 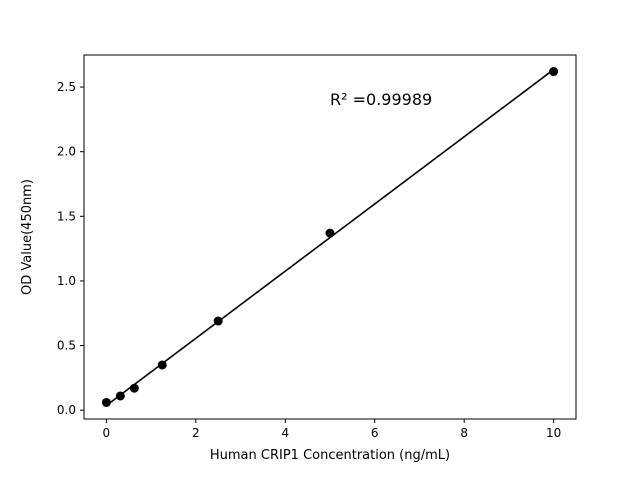 What do you see at coordinates (66, 87) in the screenshot?
I see `y-tick-label: 2.5` at bounding box center [66, 87].